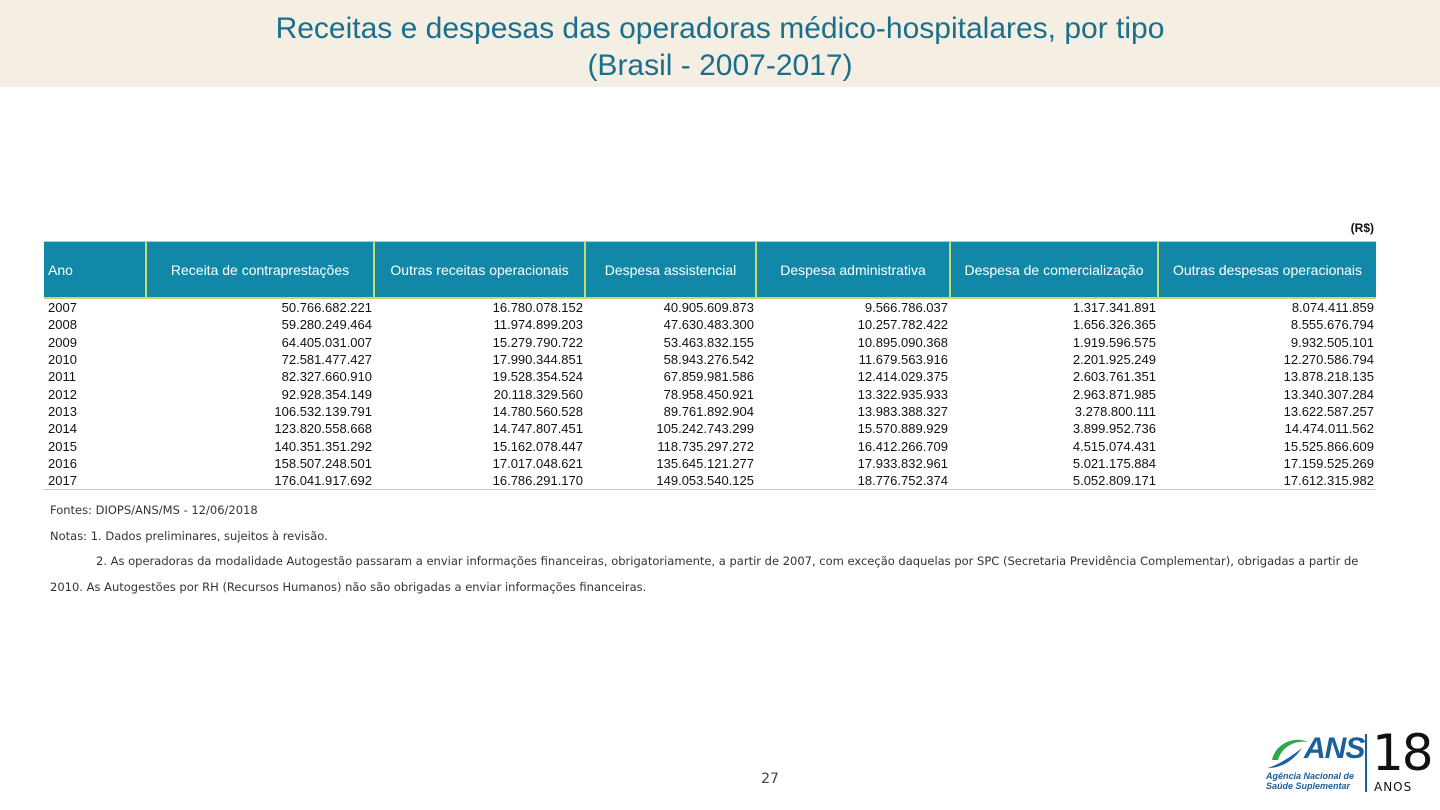 This screenshot has width=1440, height=810. What do you see at coordinates (705, 429) in the screenshot?
I see `value-cell: 105.242.743.299` at bounding box center [705, 429].